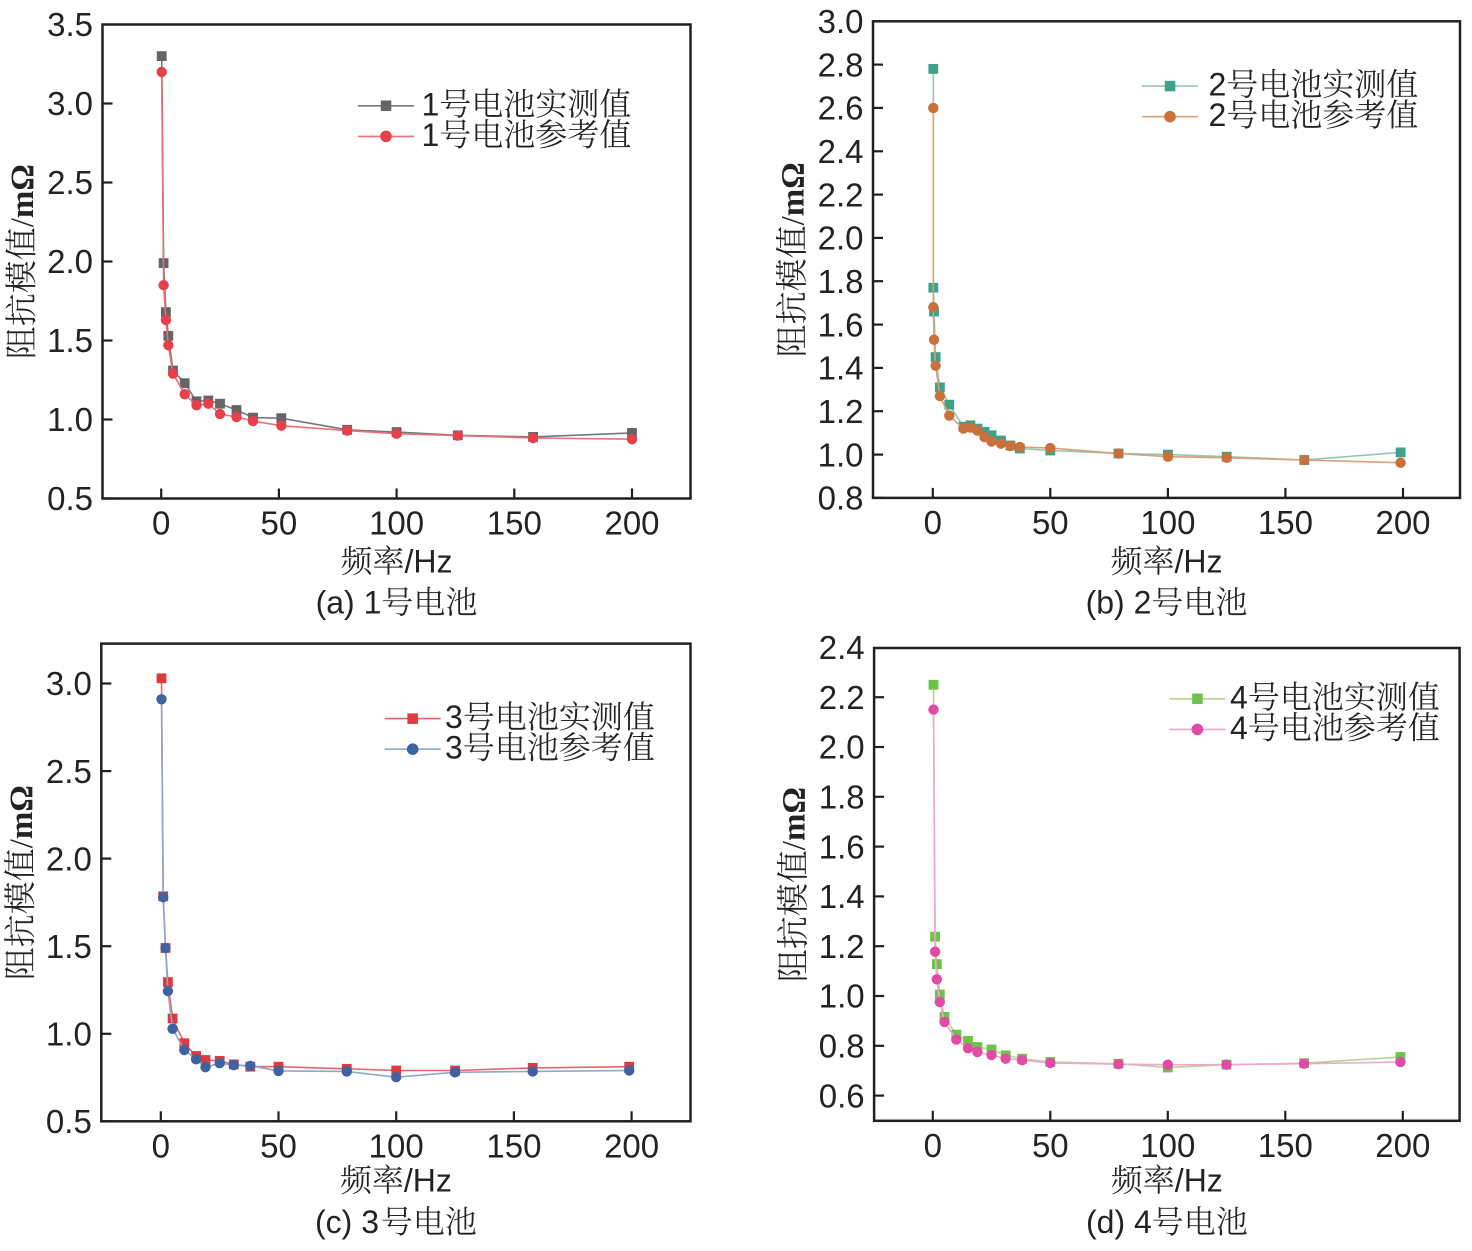 The image size is (1472, 1251). Describe the element at coordinates (1119, 603) in the screenshot. I see `svg-text: (b) 2` at that location.